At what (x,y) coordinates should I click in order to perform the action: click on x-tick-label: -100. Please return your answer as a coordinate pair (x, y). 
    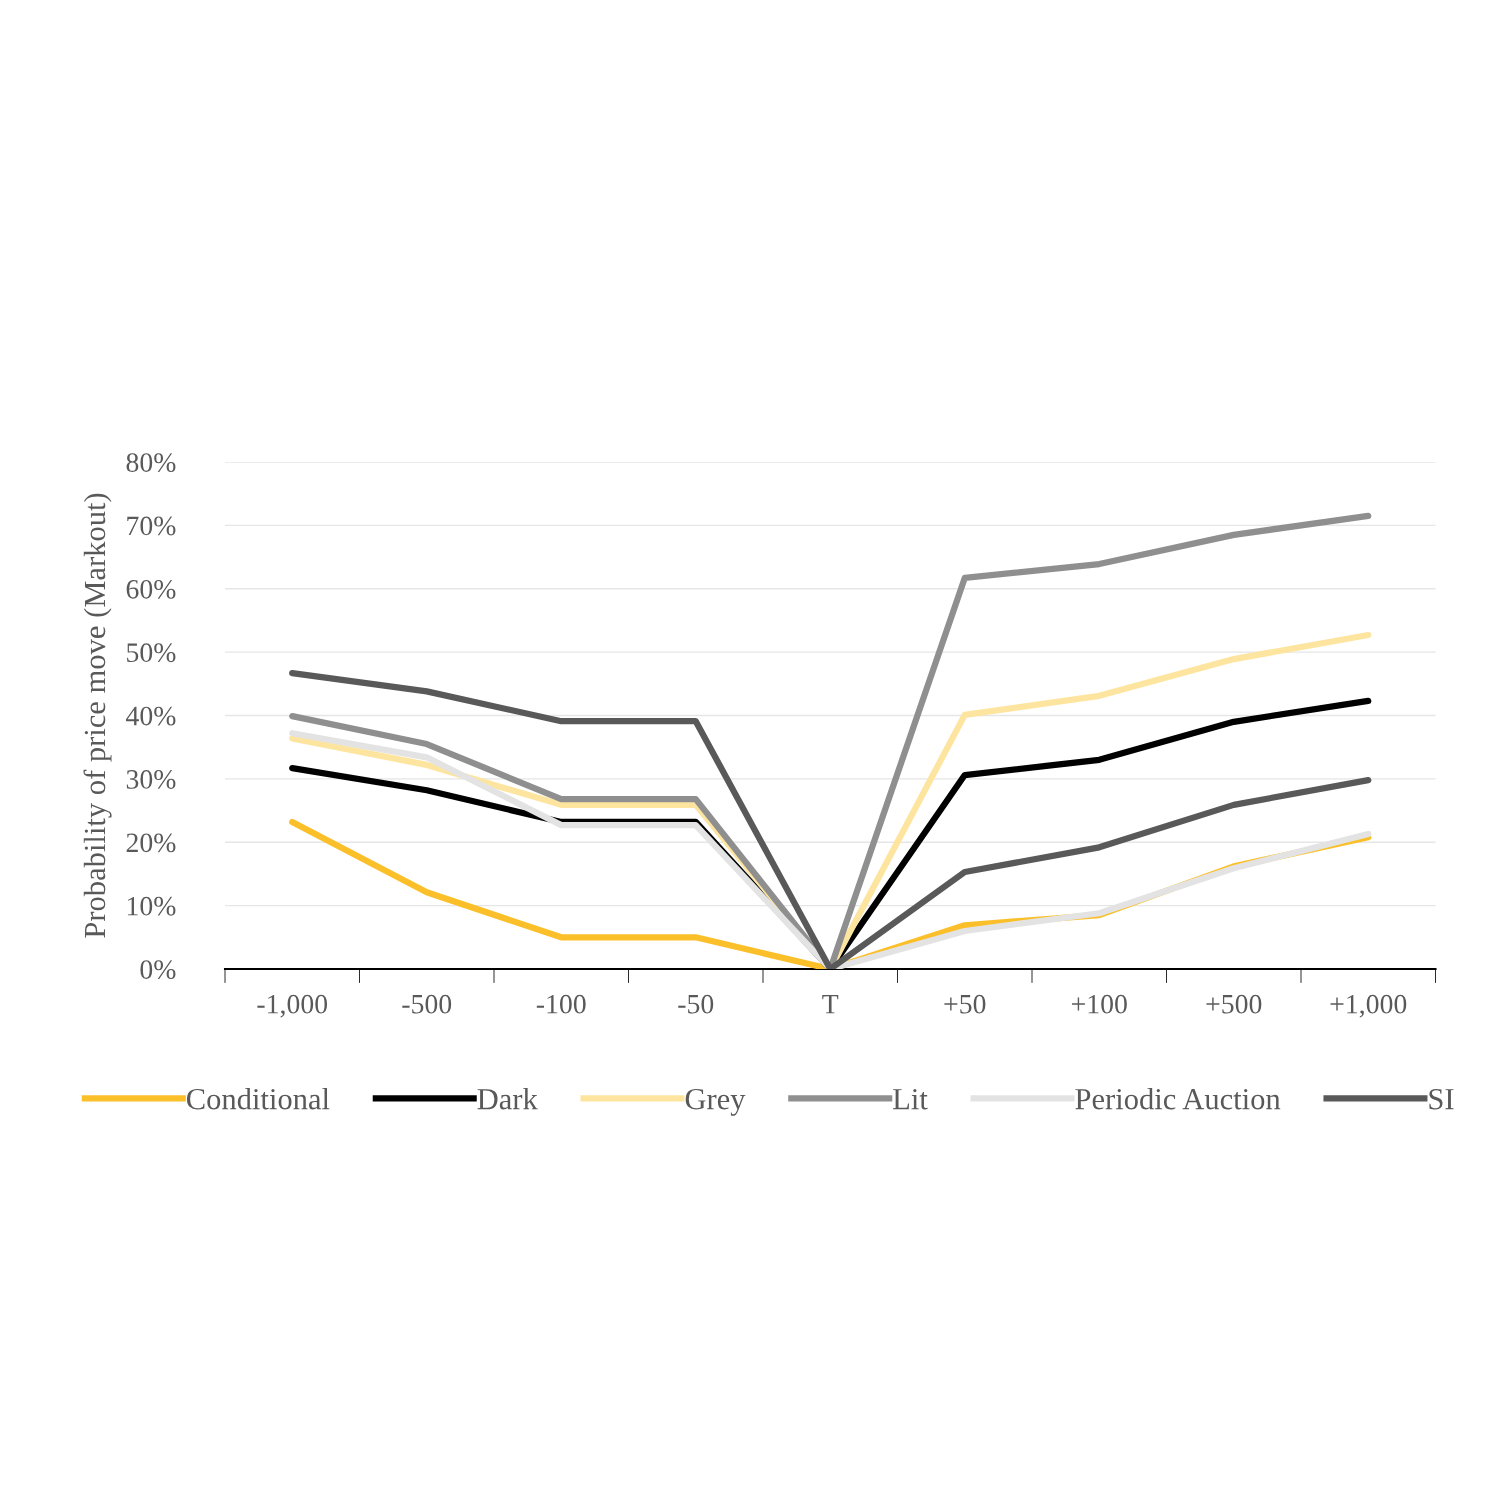
    Looking at the image, I should click on (561, 1004).